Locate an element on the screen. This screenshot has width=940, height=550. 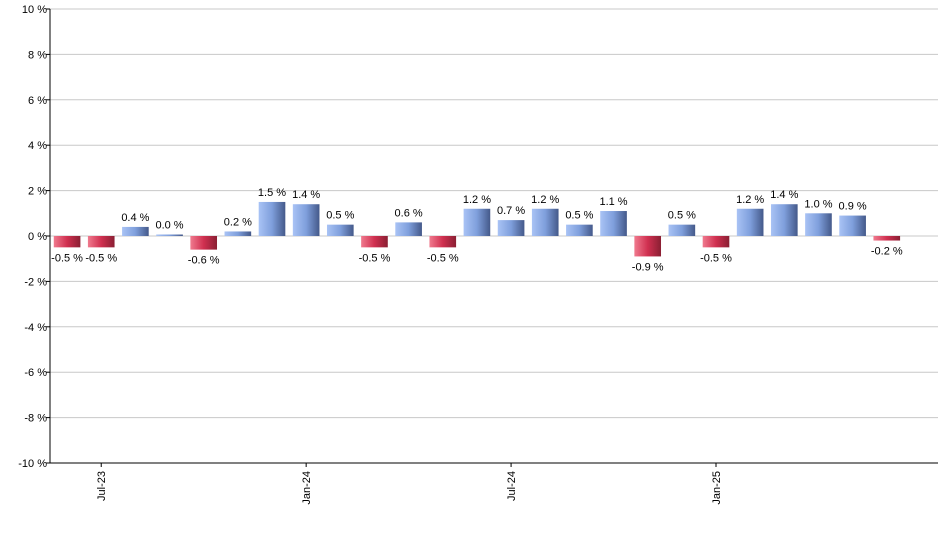
data-label: -0.9 % is located at coordinates (648, 267).